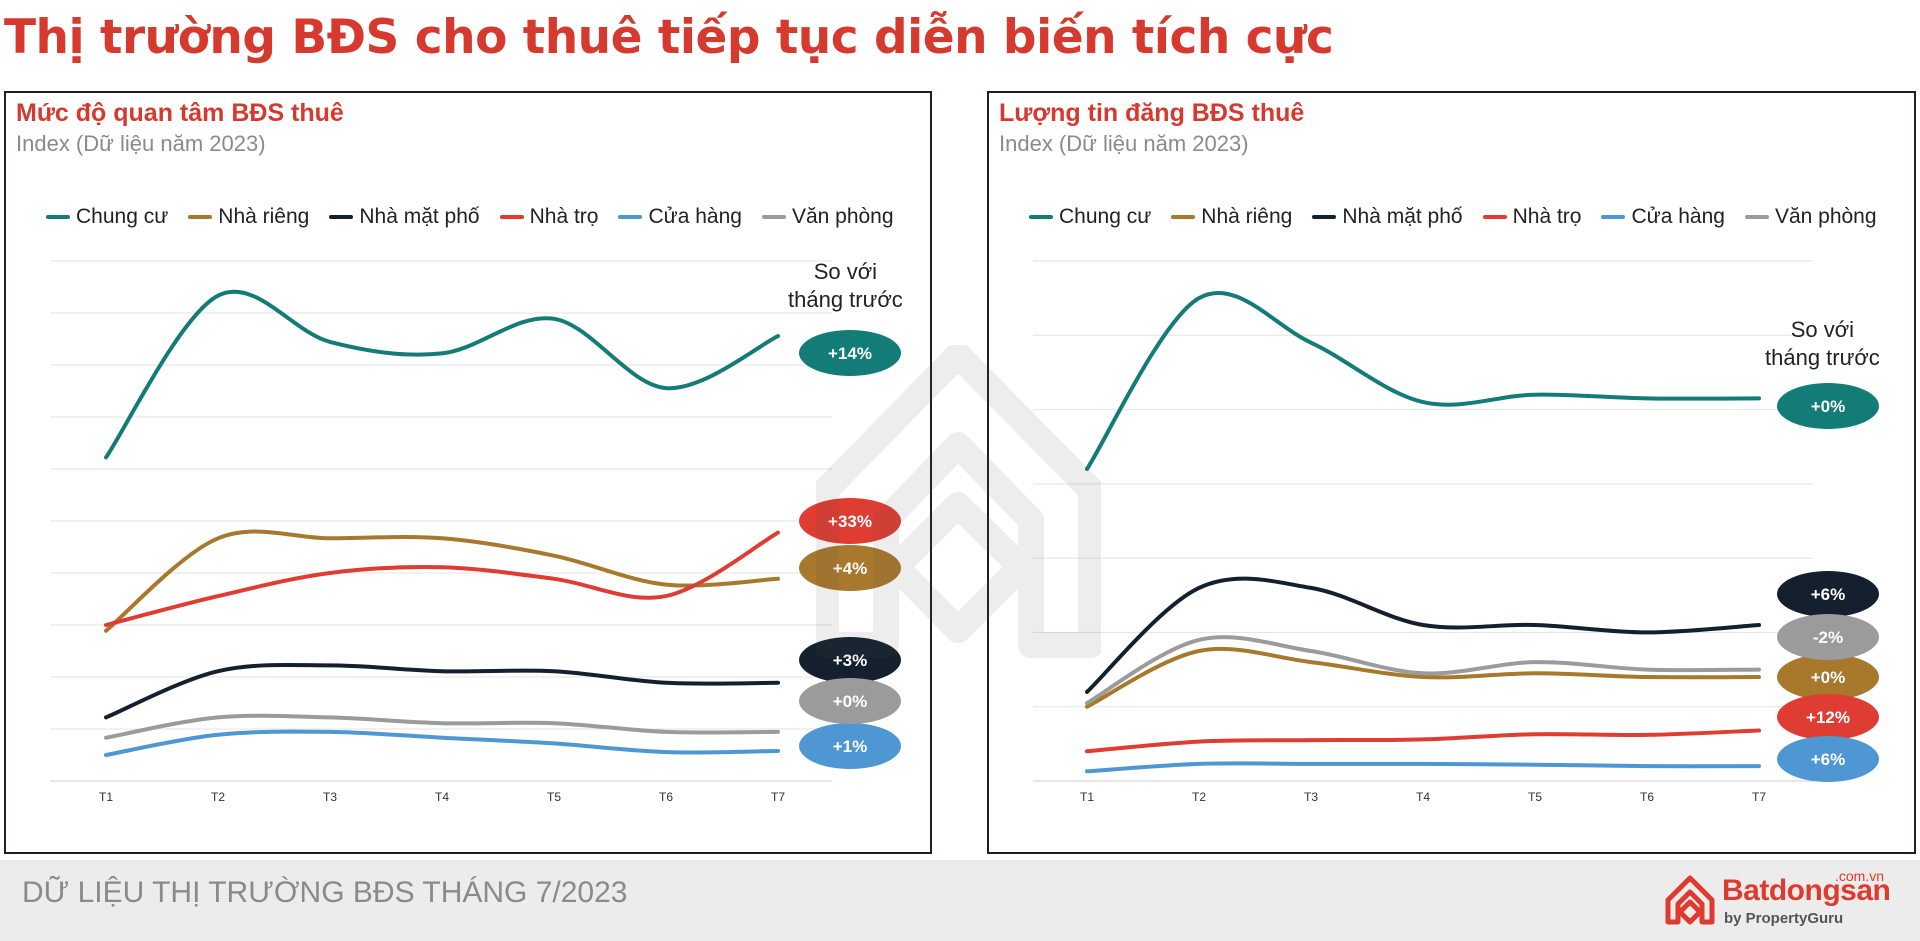 The image size is (1920, 941). Describe the element at coordinates (1152, 113) in the screenshot. I see `chart-title: Lượng tin đăng BĐS thuê` at that location.